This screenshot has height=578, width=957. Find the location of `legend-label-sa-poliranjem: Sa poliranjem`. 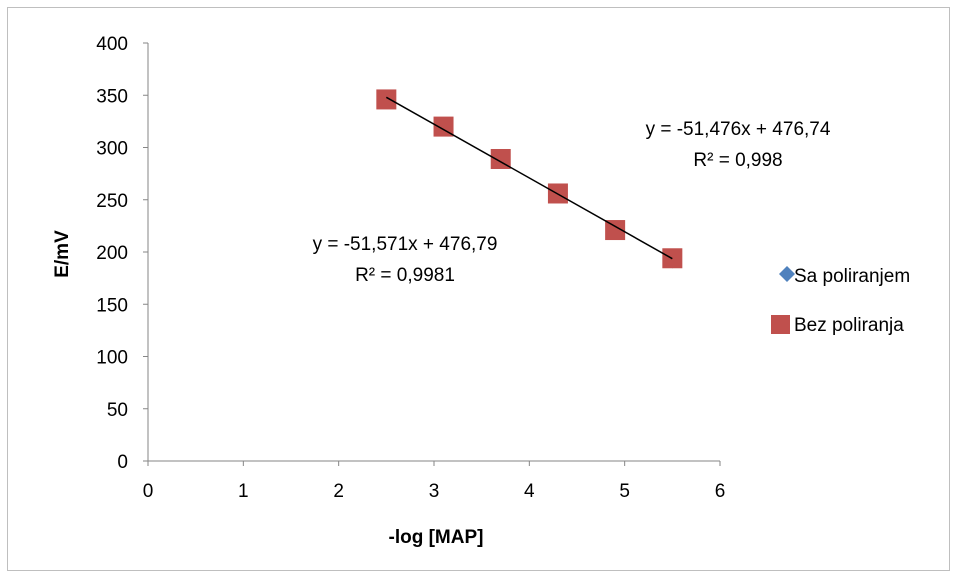

legend-label-sa-poliranjem: Sa poliranjem is located at coordinates (852, 276).